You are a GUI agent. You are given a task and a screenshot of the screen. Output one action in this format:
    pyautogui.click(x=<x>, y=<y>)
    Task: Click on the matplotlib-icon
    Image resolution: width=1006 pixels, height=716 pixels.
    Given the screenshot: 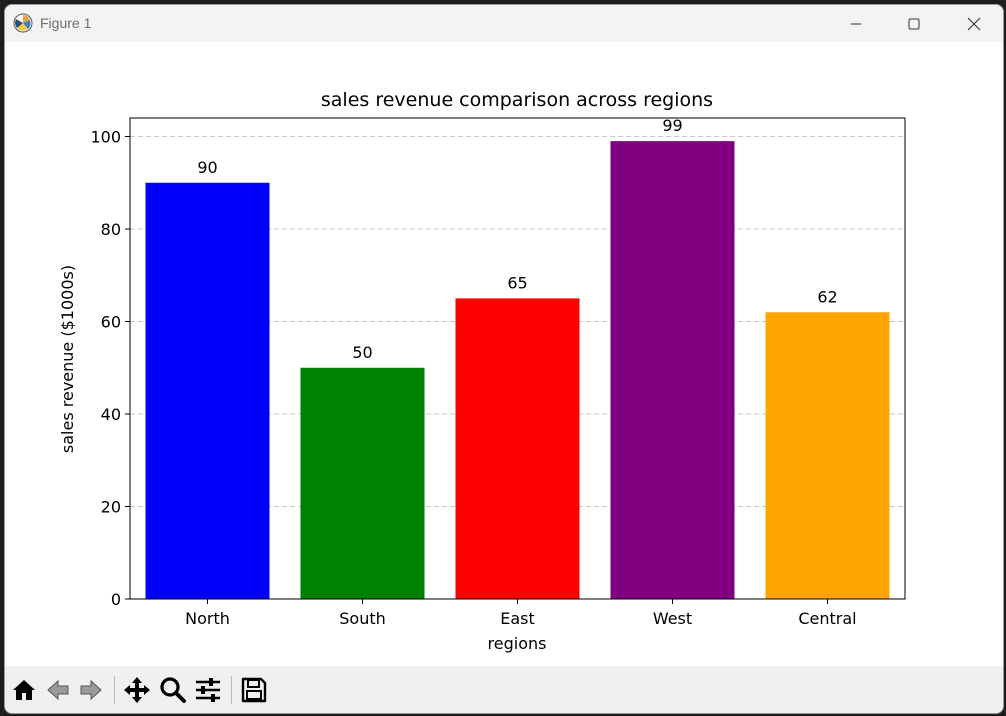 What is the action you would take?
    pyautogui.click(x=23, y=23)
    